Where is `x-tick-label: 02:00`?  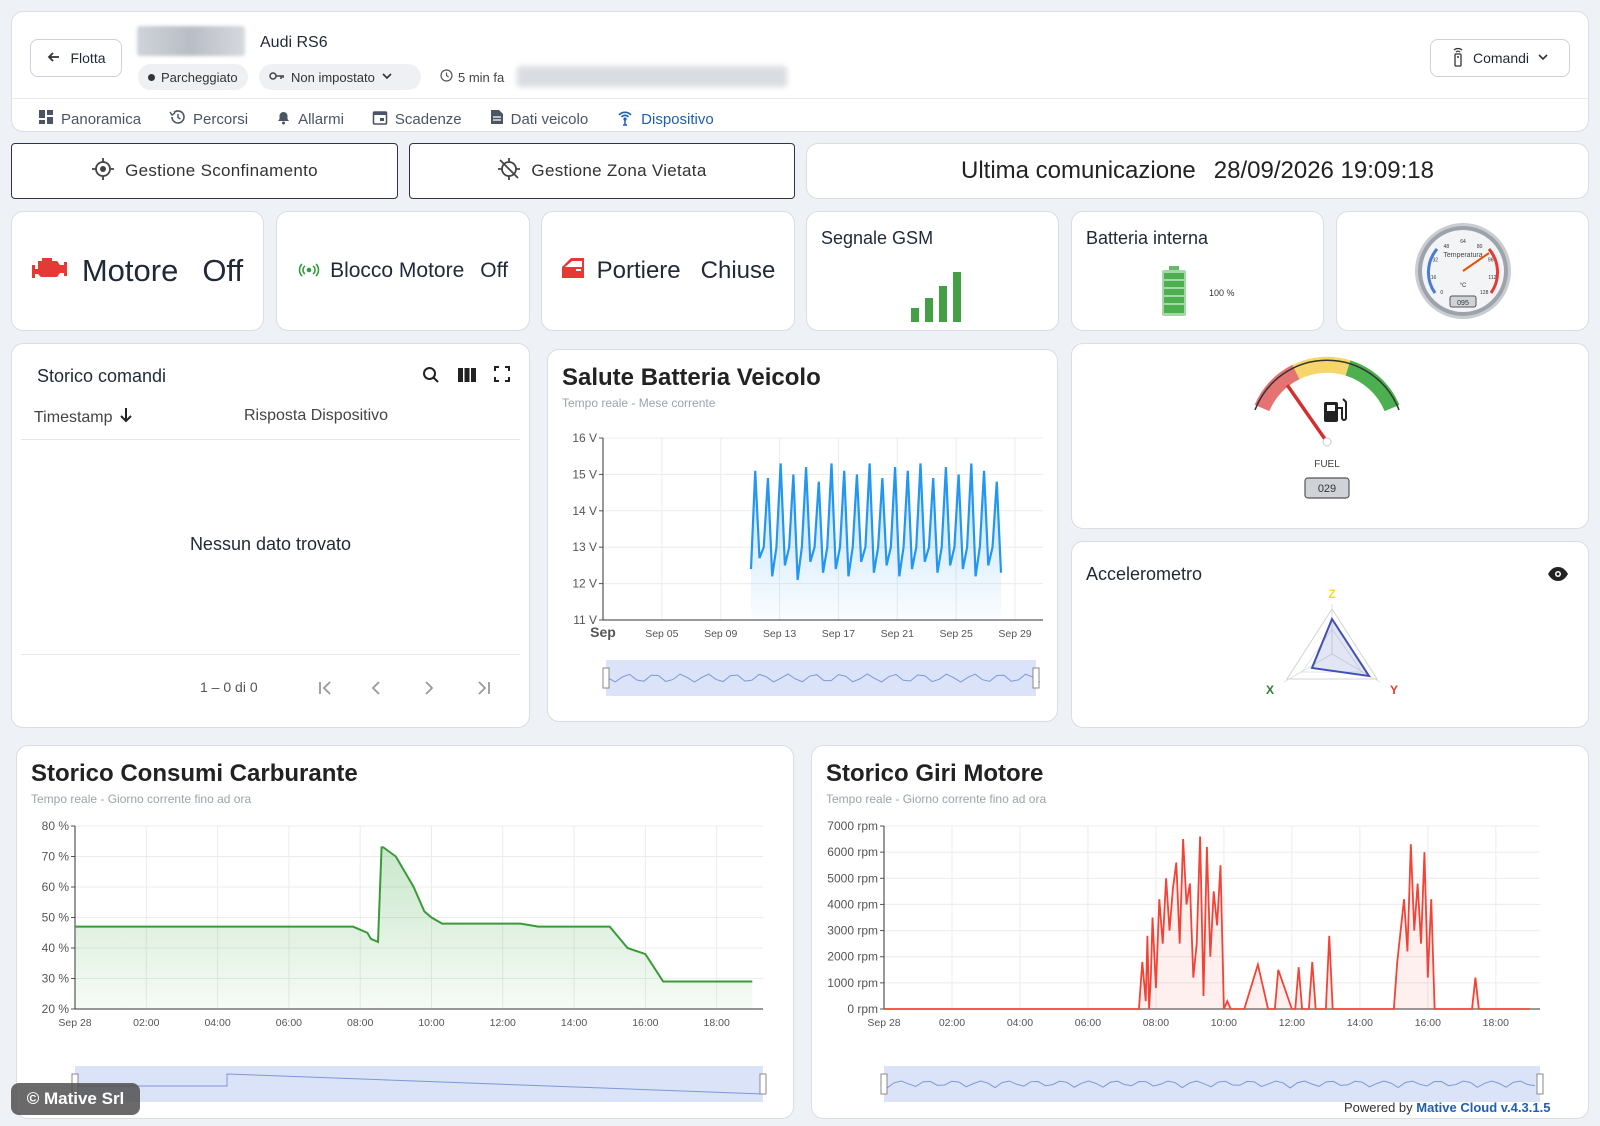
x-tick-label: 02:00 is located at coordinates (952, 1023).